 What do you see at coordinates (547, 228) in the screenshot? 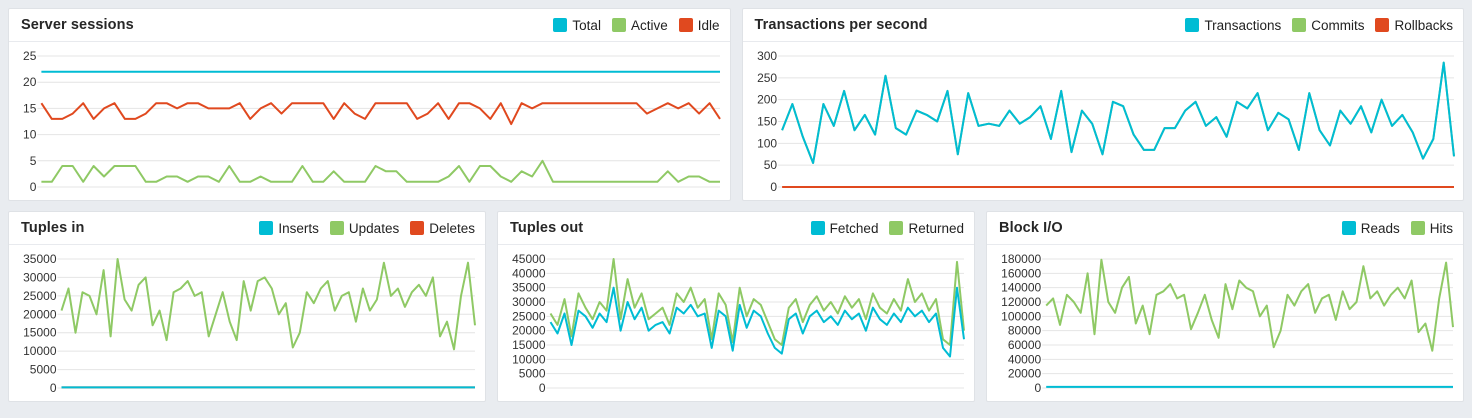
I see `panel-title: Tuples out` at bounding box center [547, 228].